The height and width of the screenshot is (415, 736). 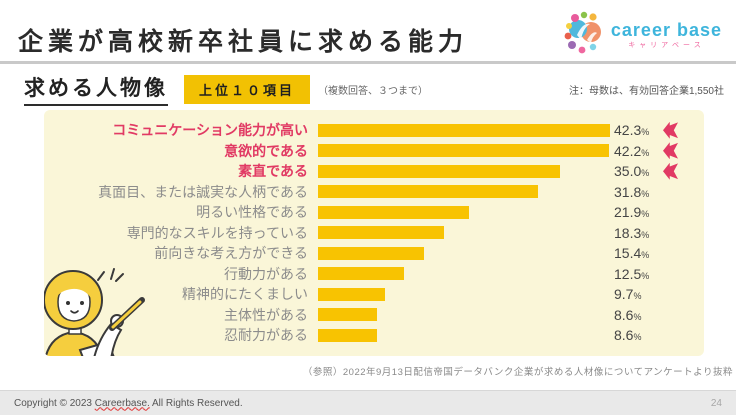 I want to click on category-label: 専門的なスキルを持っている, so click(x=217, y=232).